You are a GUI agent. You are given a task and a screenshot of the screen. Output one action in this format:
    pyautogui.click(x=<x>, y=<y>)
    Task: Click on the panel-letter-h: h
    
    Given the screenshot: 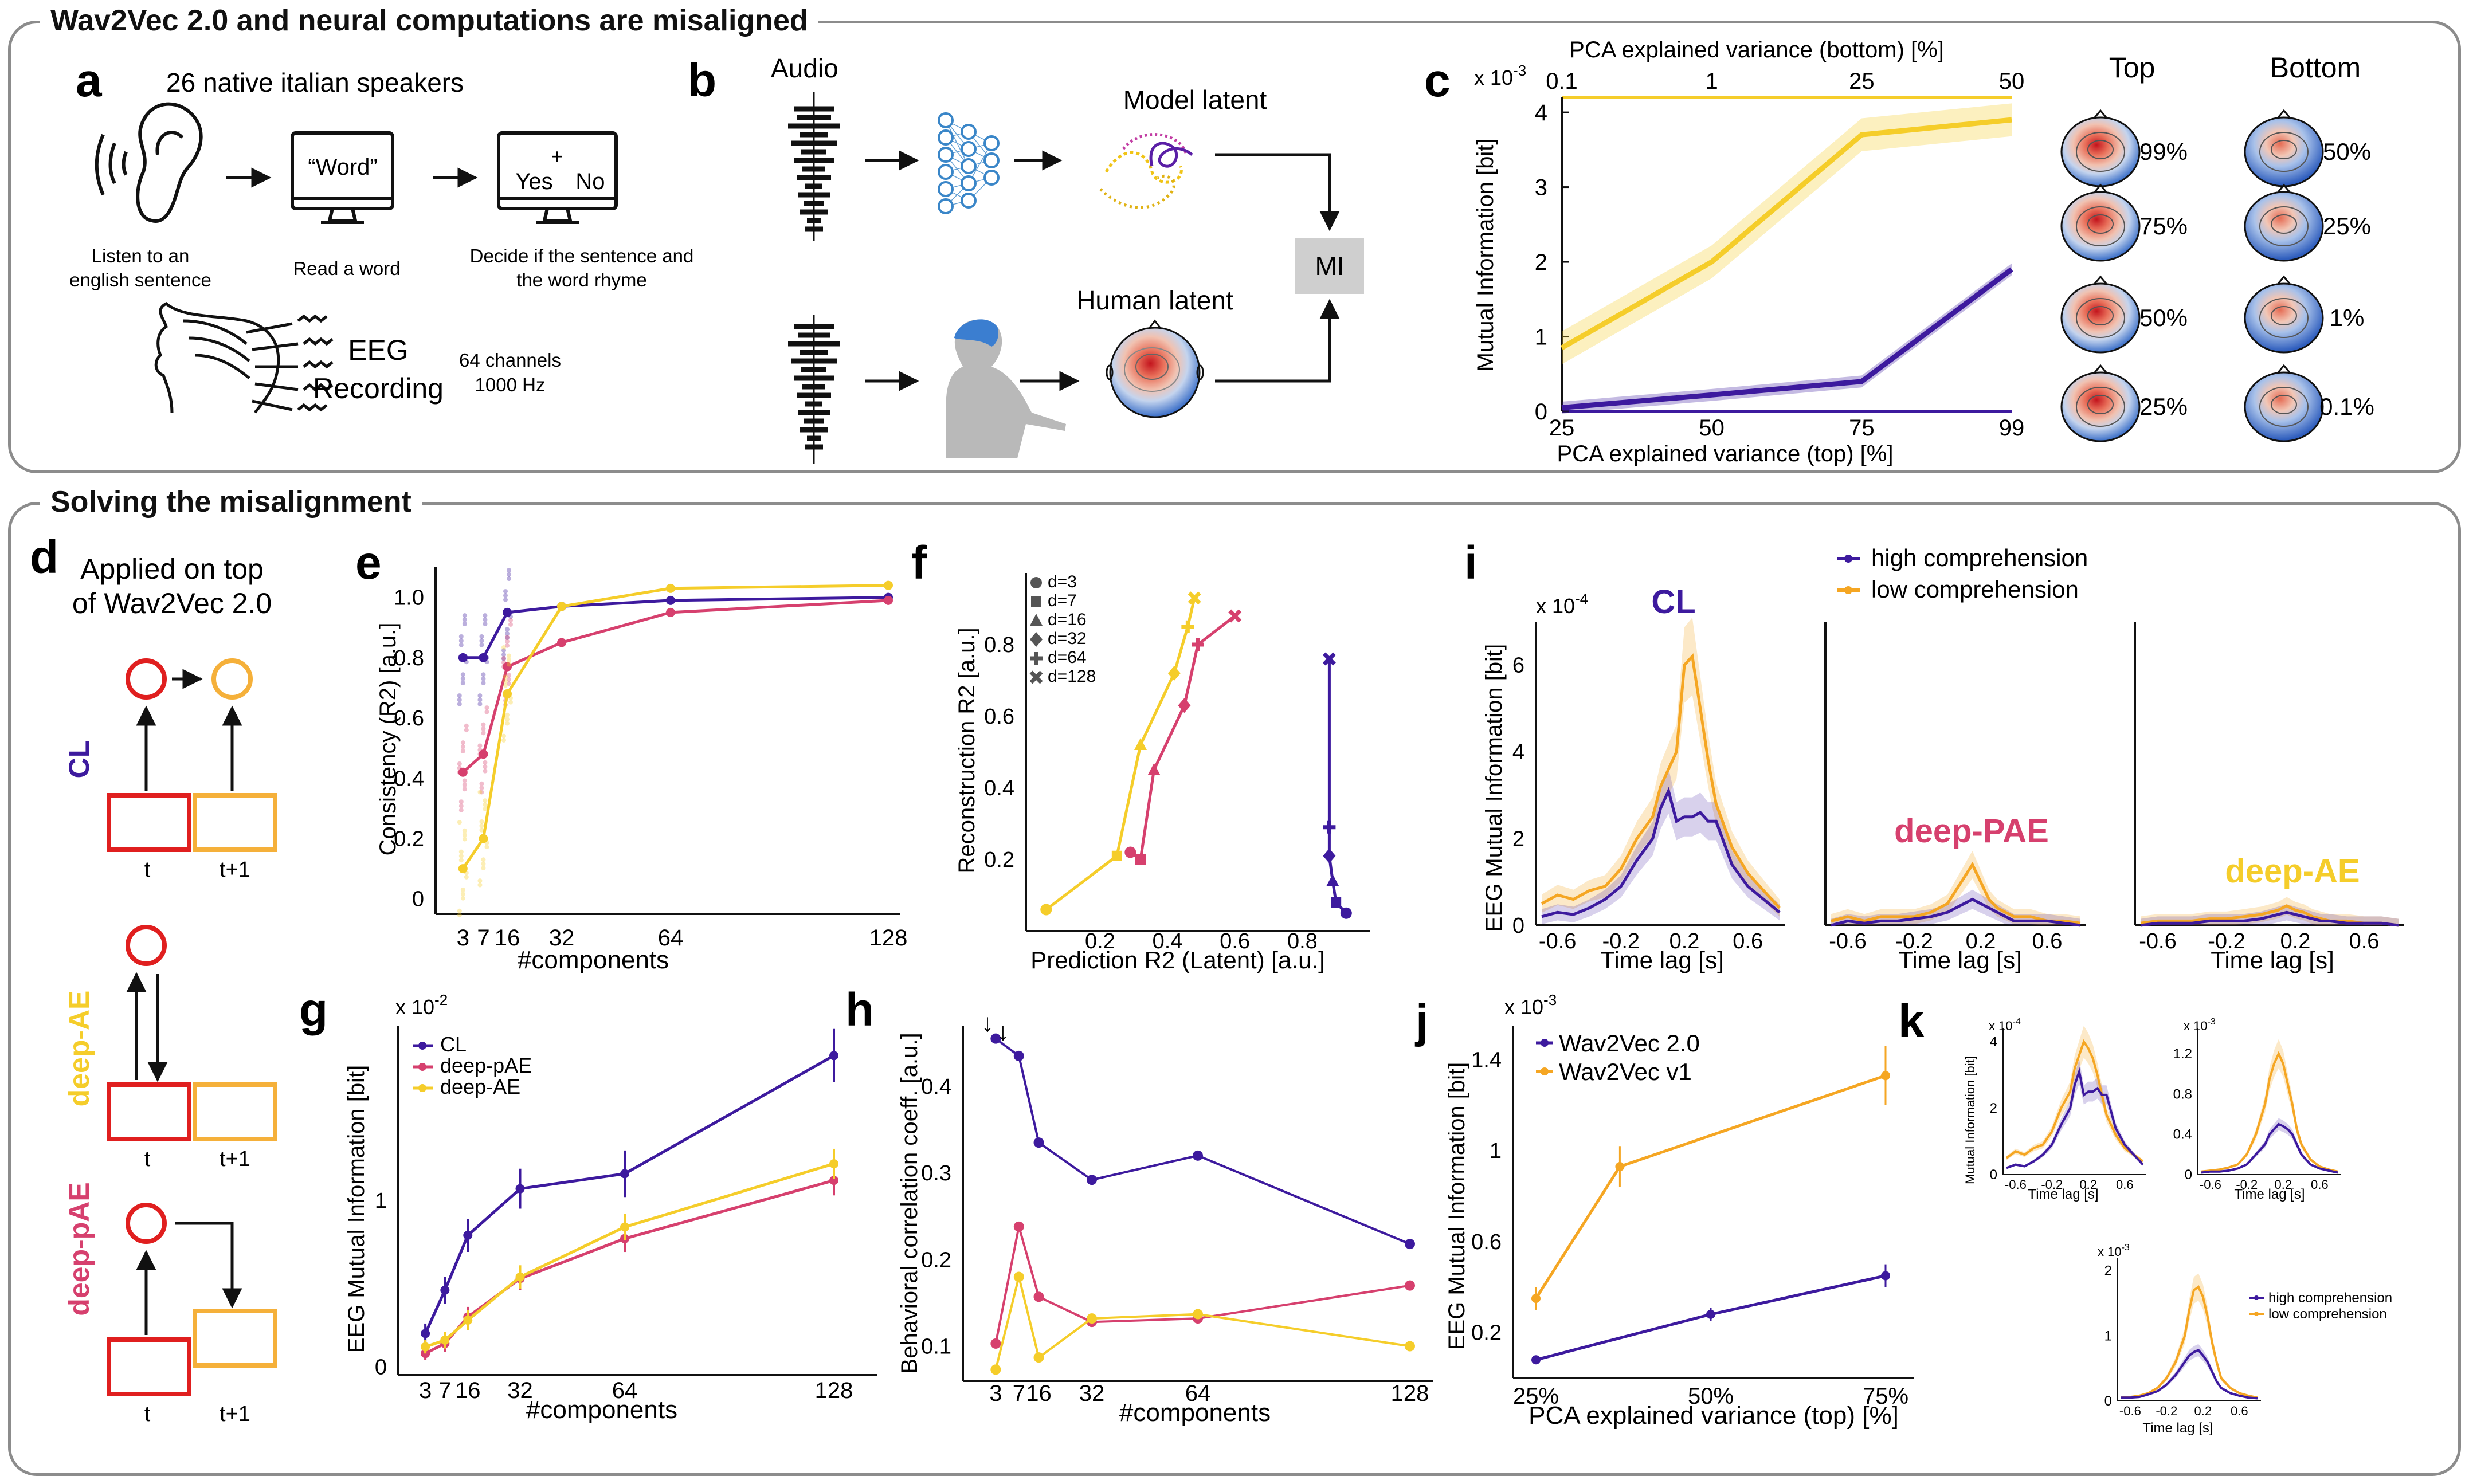 What is the action you would take?
    pyautogui.click(x=859, y=1010)
    